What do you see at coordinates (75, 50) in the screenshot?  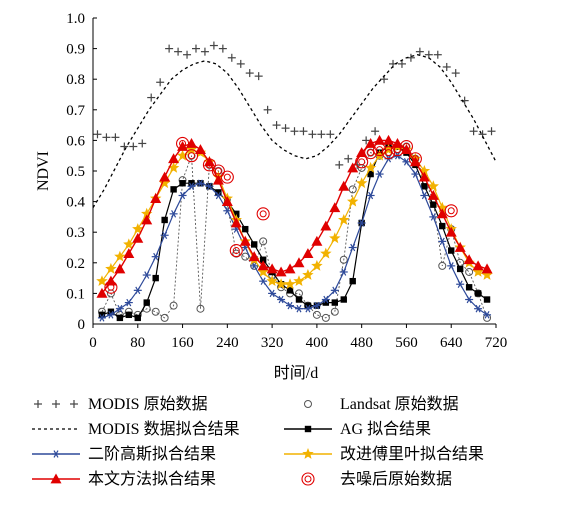 I see `y-tick-label: 0.9` at bounding box center [75, 50].